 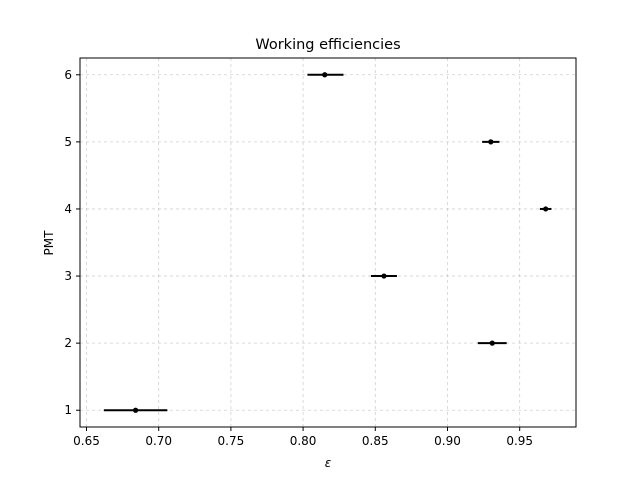 I want to click on y-tick-label: 3, so click(x=68, y=276).